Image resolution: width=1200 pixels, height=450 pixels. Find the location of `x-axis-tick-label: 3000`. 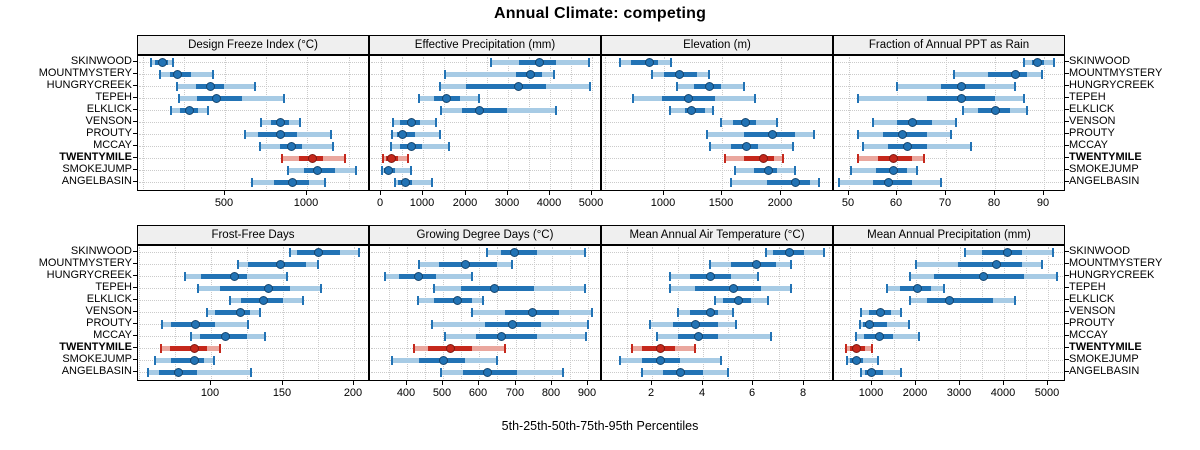

x-axis-tick-label: 3000 is located at coordinates (507, 203).